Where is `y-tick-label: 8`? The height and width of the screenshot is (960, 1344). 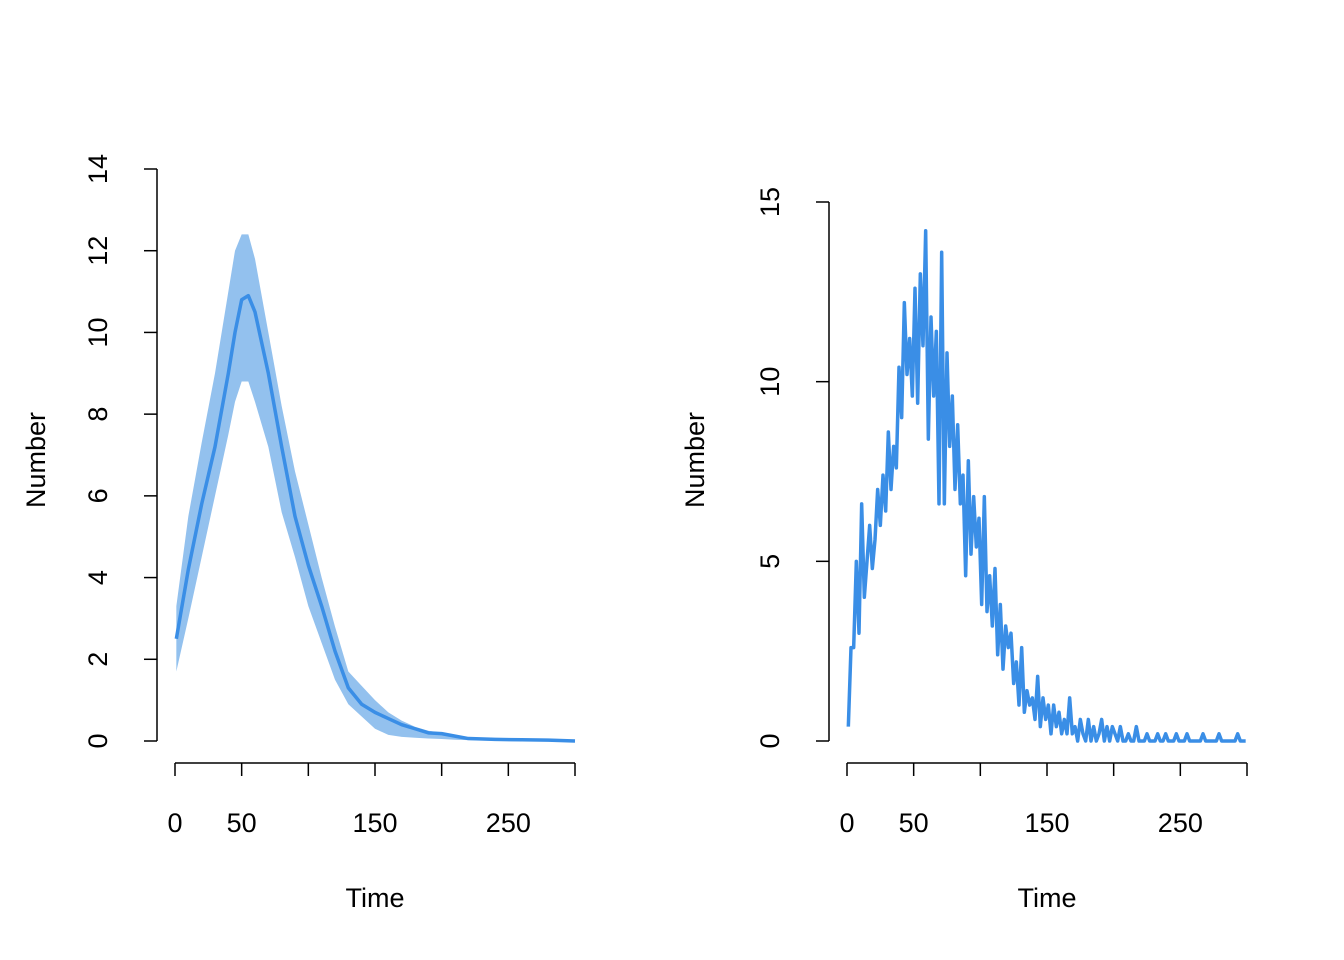
y-tick-label: 8 is located at coordinates (98, 414).